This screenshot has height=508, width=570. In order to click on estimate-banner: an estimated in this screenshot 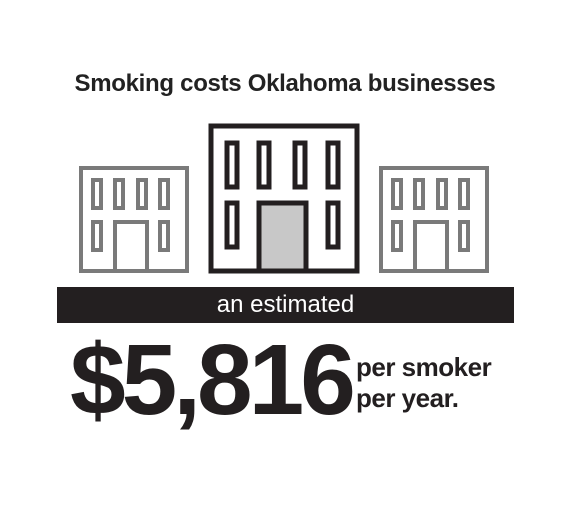, I will do `click(285, 305)`.